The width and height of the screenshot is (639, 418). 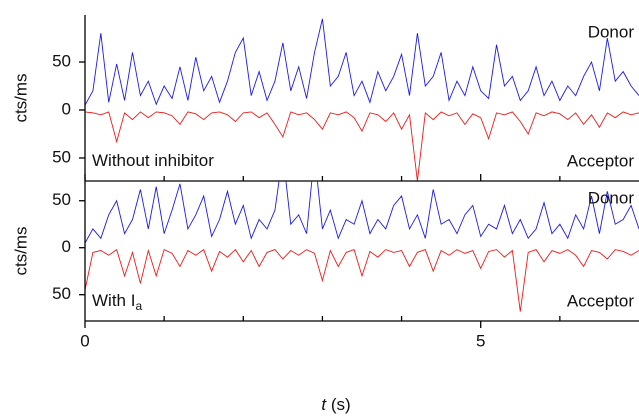 I want to click on condition-label: Without inhibitor, so click(x=153, y=160).